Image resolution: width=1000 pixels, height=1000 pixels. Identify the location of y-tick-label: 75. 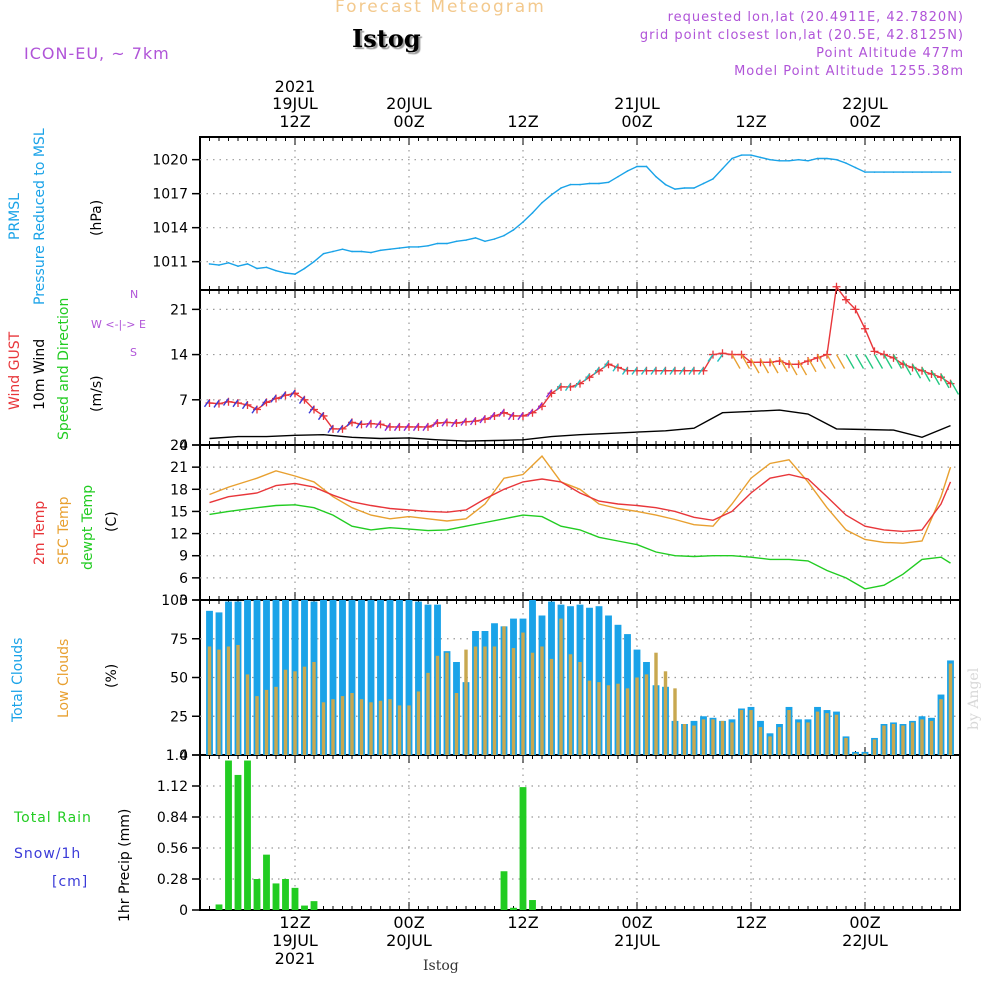
(179, 640).